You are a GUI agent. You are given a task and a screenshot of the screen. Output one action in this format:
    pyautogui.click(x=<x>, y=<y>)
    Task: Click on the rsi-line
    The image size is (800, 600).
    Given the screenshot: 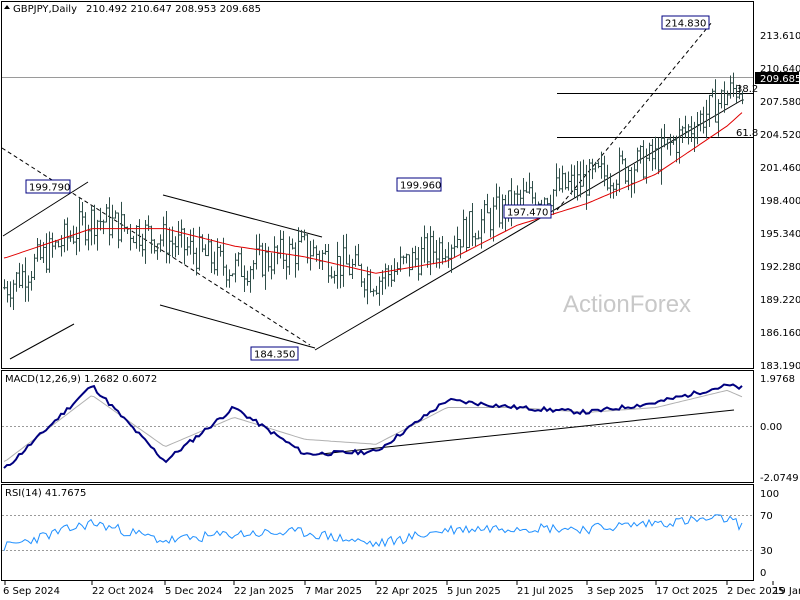 What is the action you would take?
    pyautogui.click(x=373, y=532)
    